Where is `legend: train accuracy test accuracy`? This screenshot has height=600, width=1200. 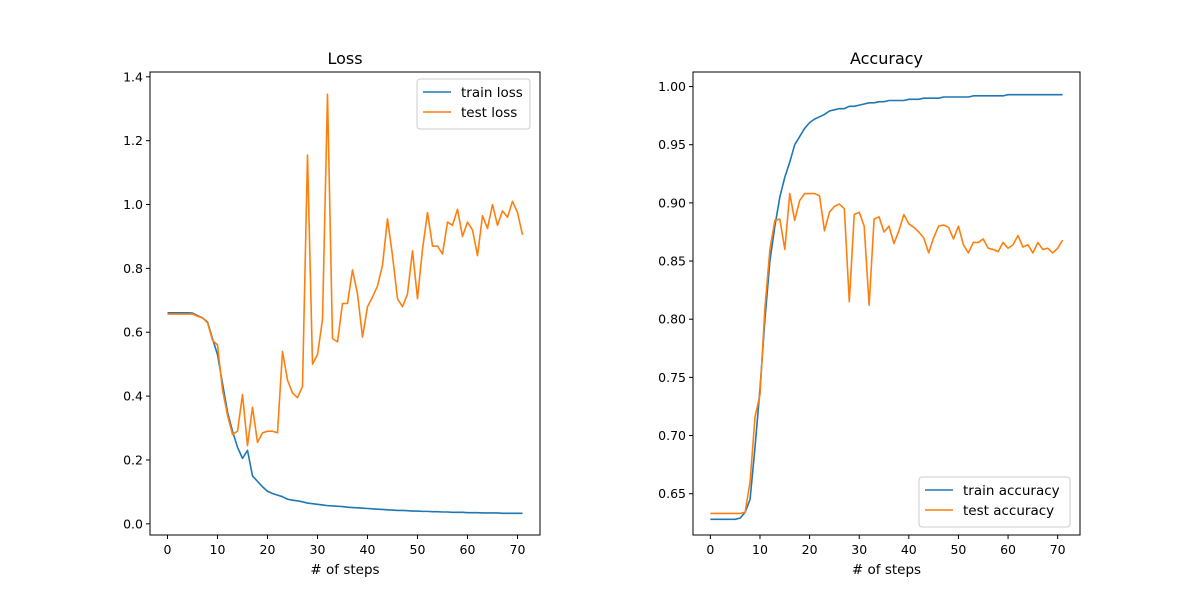 legend: train accuracy test accuracy is located at coordinates (994, 502).